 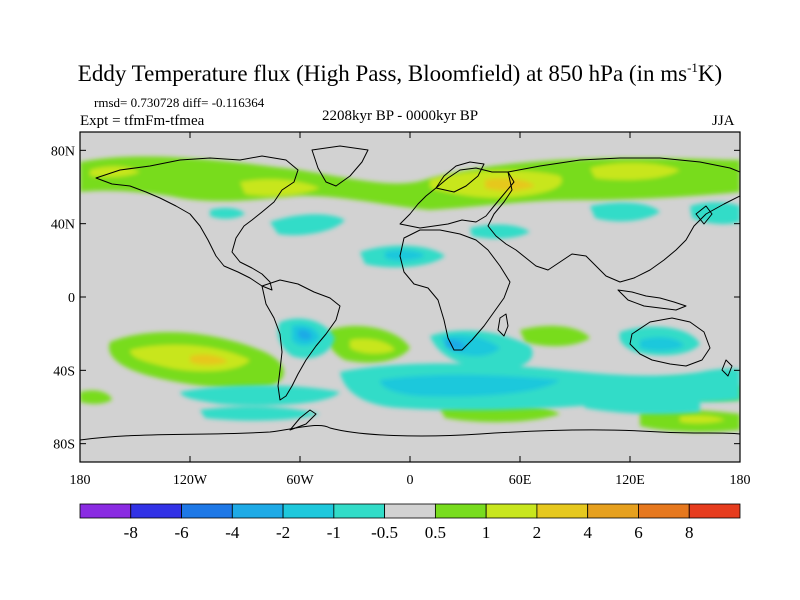 What do you see at coordinates (625, 212) in the screenshot?
I see `negative-asia-midlat` at bounding box center [625, 212].